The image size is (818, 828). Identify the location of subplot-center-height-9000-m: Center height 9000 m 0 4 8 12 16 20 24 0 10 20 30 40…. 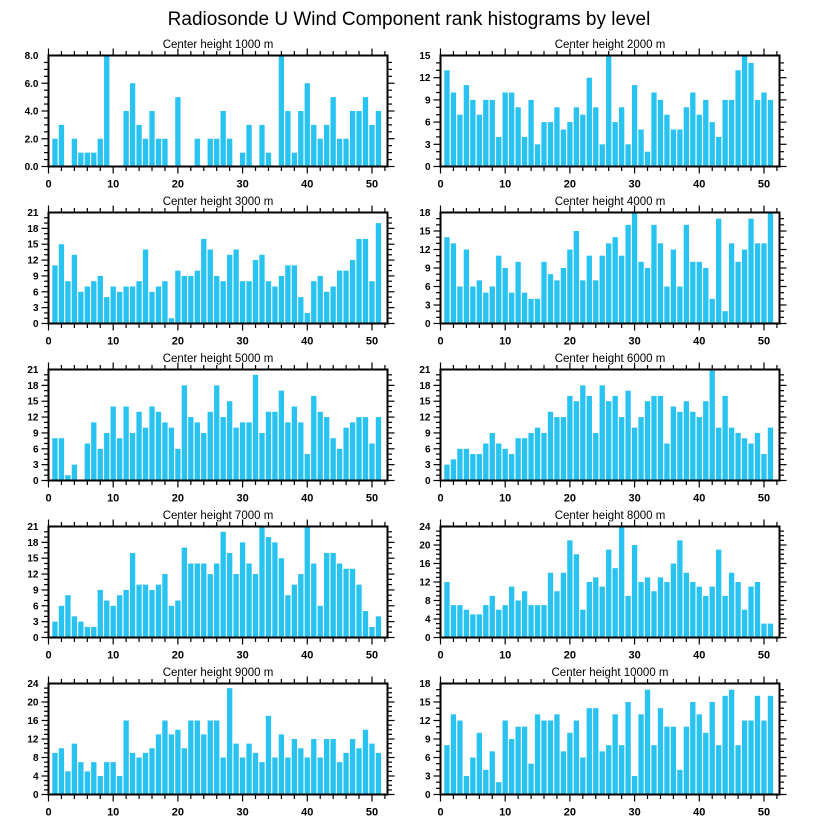
(210, 744).